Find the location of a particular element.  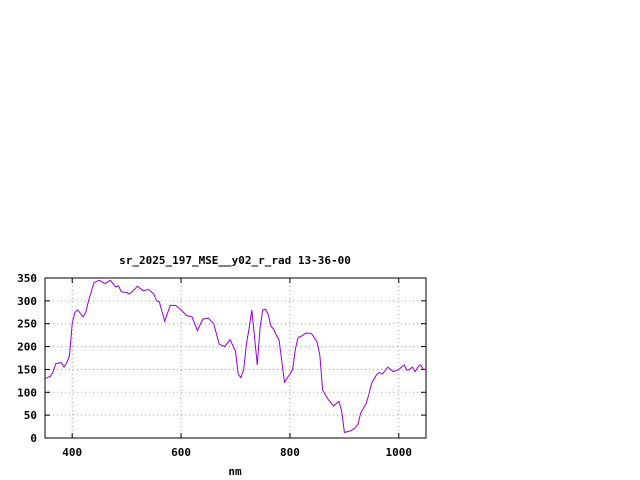

chart-title: sr_2025_197_MSE__y02_r_rad 13-36-00 is located at coordinates (235, 260).